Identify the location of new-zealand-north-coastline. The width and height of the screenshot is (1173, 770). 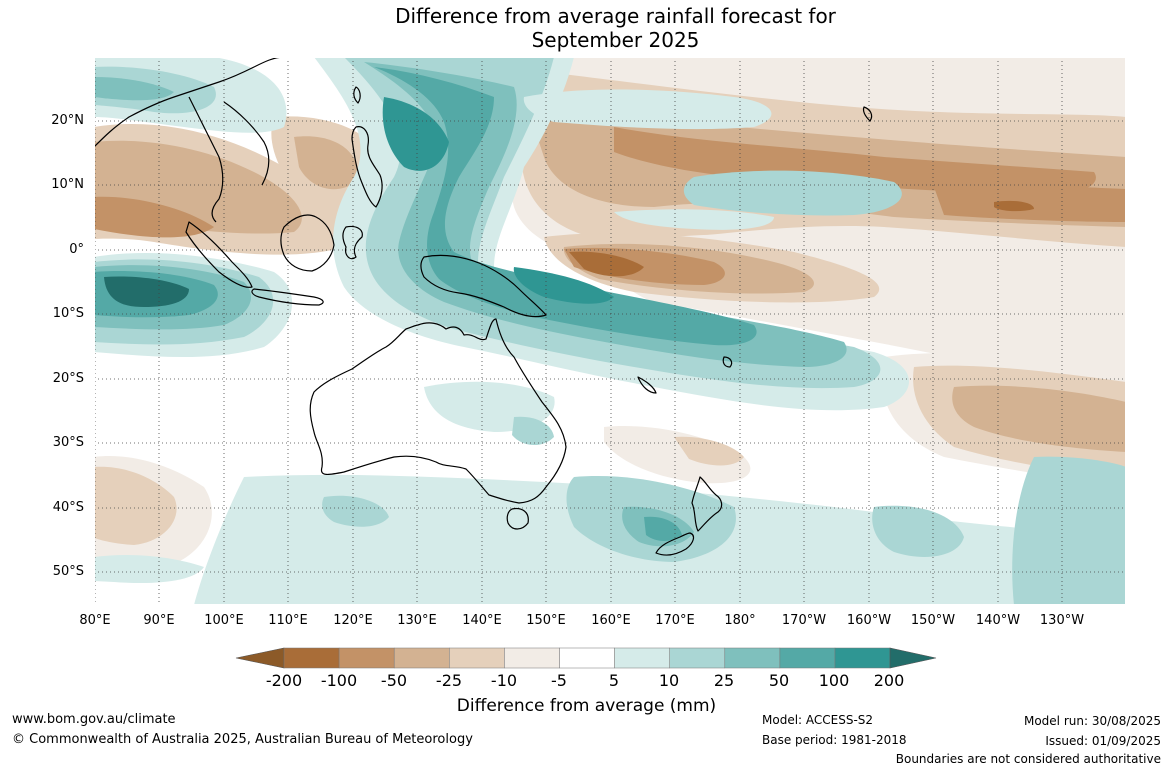
(707, 504).